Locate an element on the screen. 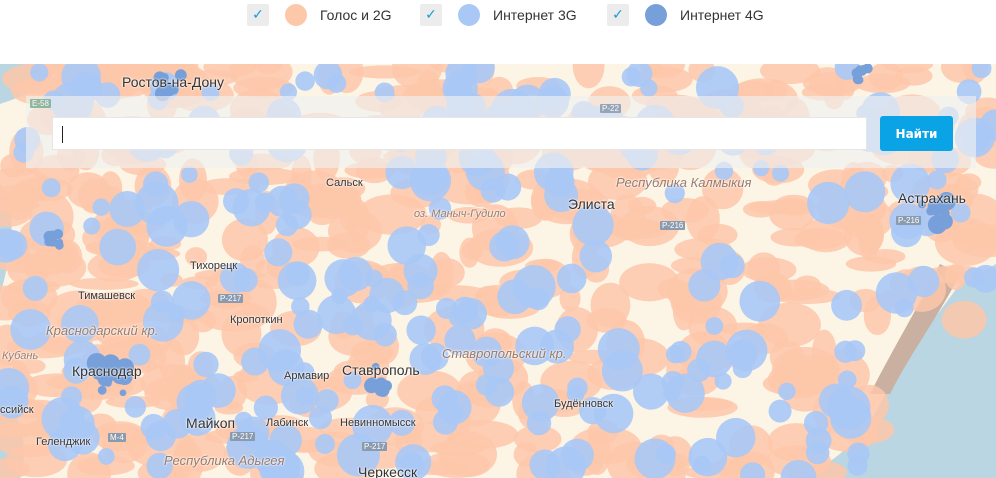 The width and height of the screenshot is (996, 478). checkbox-internet-3g: ✓ is located at coordinates (431, 15).